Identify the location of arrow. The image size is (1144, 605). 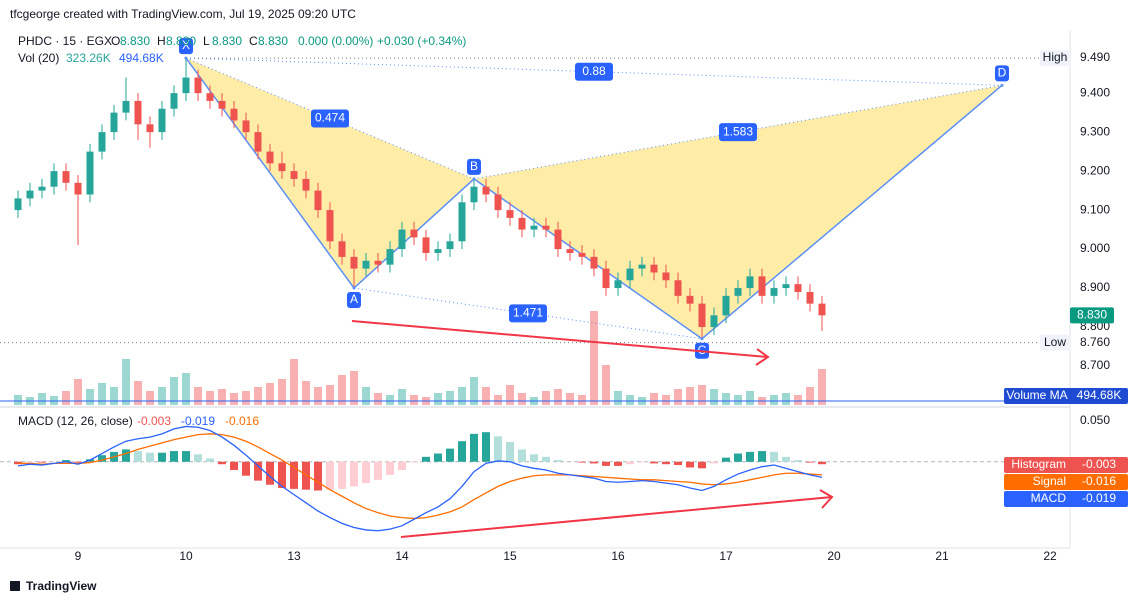
(560, 339).